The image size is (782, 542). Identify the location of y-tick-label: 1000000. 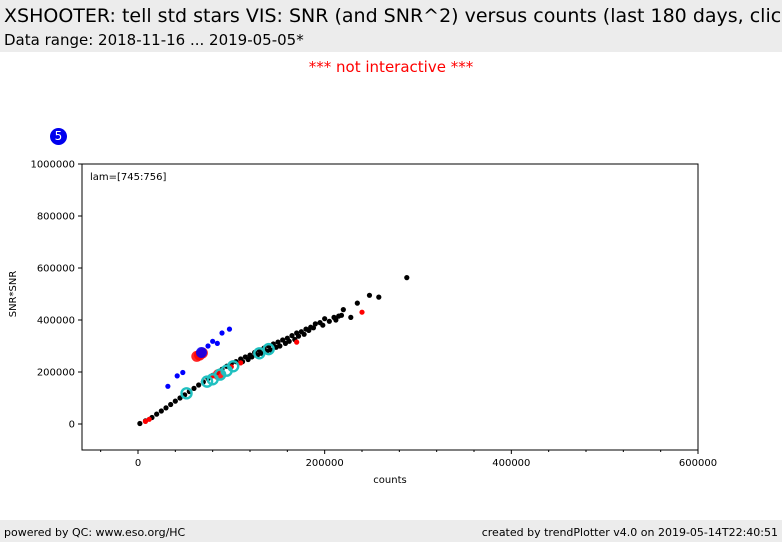
(52, 165).